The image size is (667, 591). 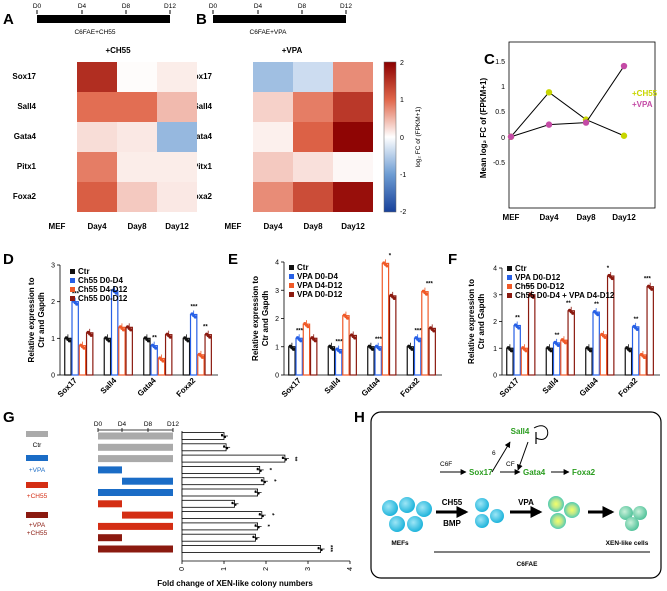 I want to click on timeline-a: D0 D4 D8 D12 C6FAE+CH55, so click(x=104, y=19).